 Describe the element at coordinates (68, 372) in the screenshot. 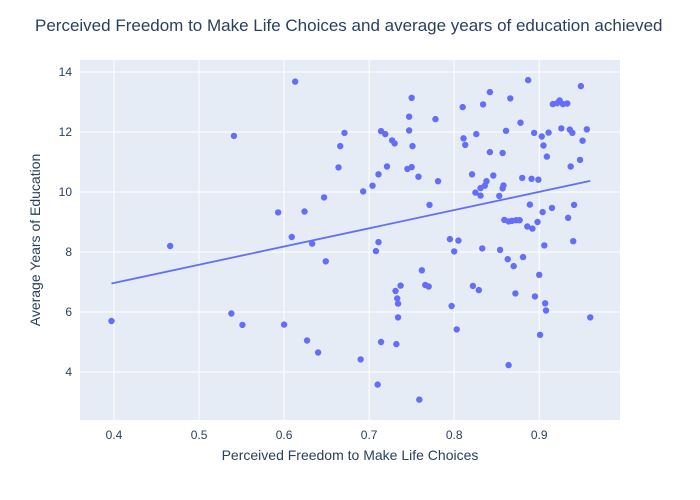

I see `y-tick-label: 4` at that location.